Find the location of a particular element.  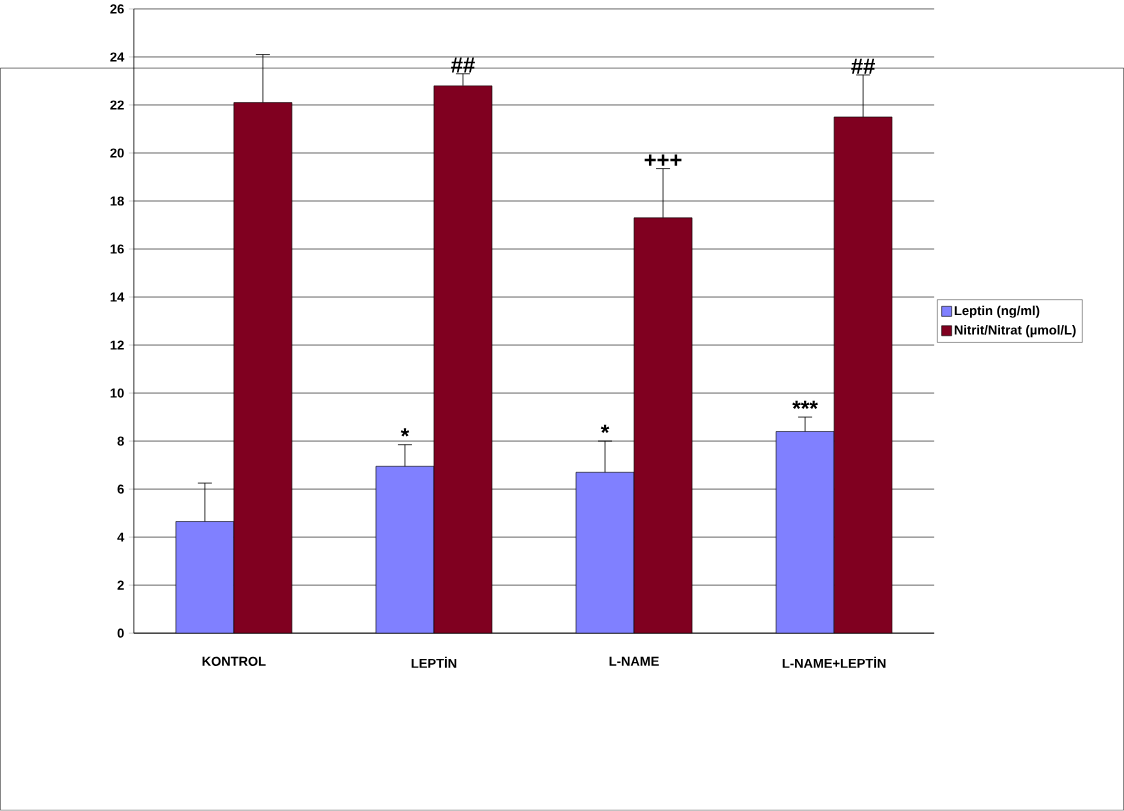

annotation: *** is located at coordinates (805, 405).